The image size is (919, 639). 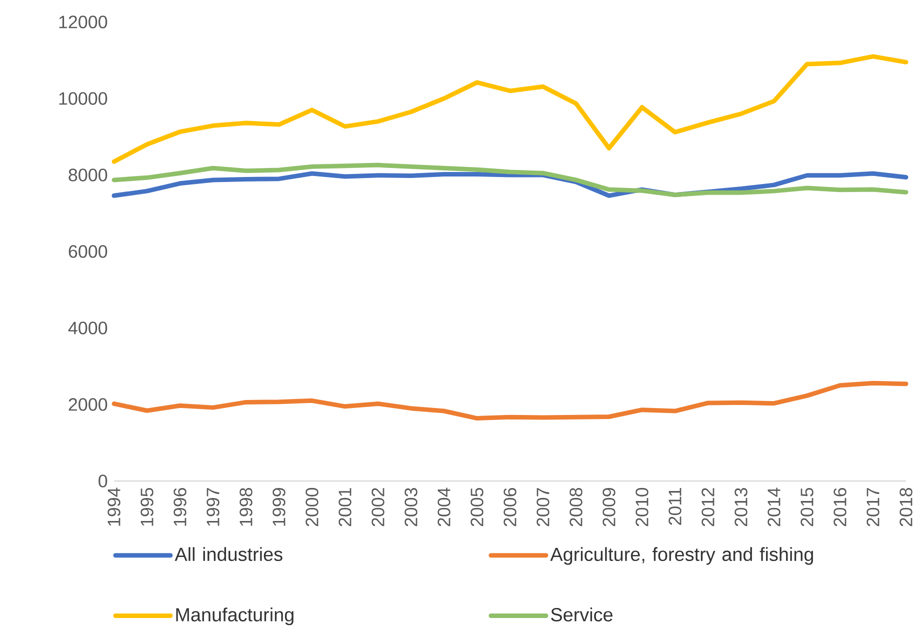 I want to click on x-tick-label: 1996, so click(x=180, y=507).